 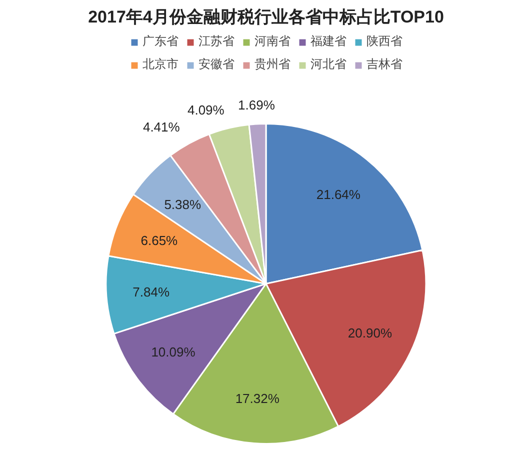 I want to click on data-label: 6.65%, so click(x=159, y=240).